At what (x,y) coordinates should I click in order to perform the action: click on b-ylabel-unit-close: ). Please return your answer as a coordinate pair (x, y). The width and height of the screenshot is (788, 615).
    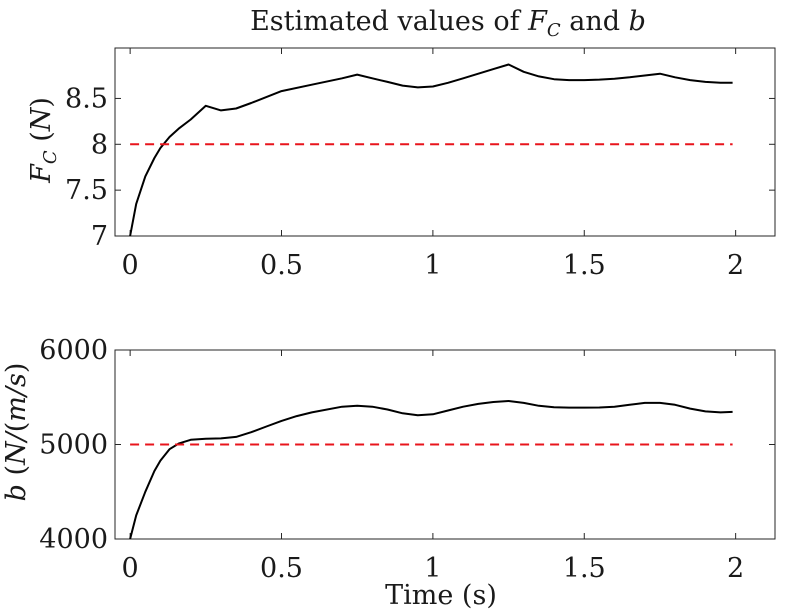
    Looking at the image, I should click on (16, 368).